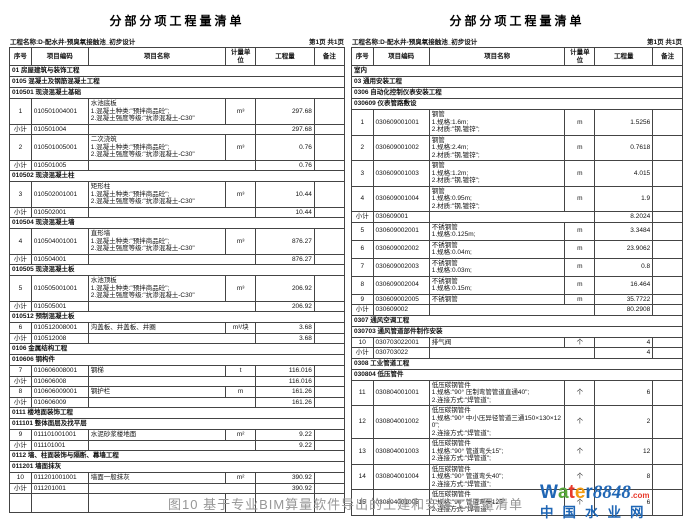 Image resolution: width=688 pixels, height=530 pixels. I want to click on item-code: 030804001003, so click(401, 451).